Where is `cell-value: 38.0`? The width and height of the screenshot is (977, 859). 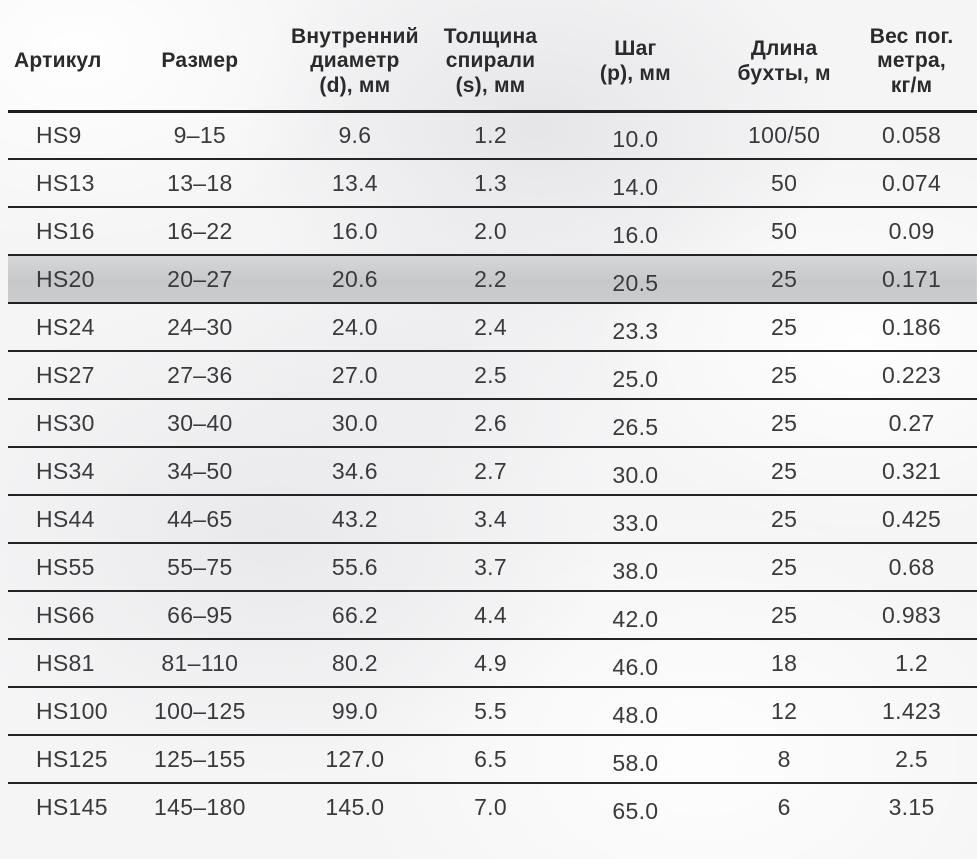 cell-value: 38.0 is located at coordinates (635, 570).